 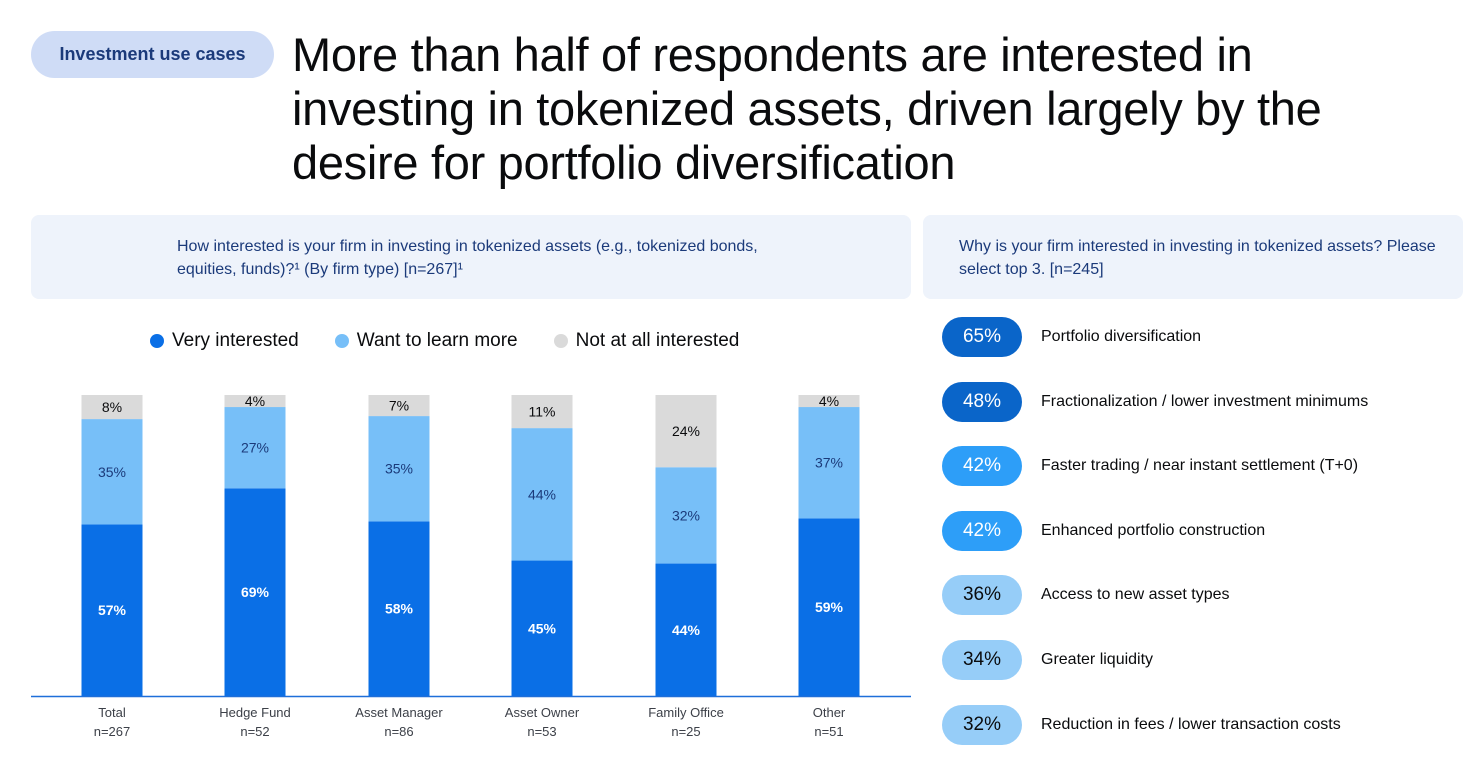 I want to click on reason-label: Enhanced portfolio construction, so click(x=1153, y=530).